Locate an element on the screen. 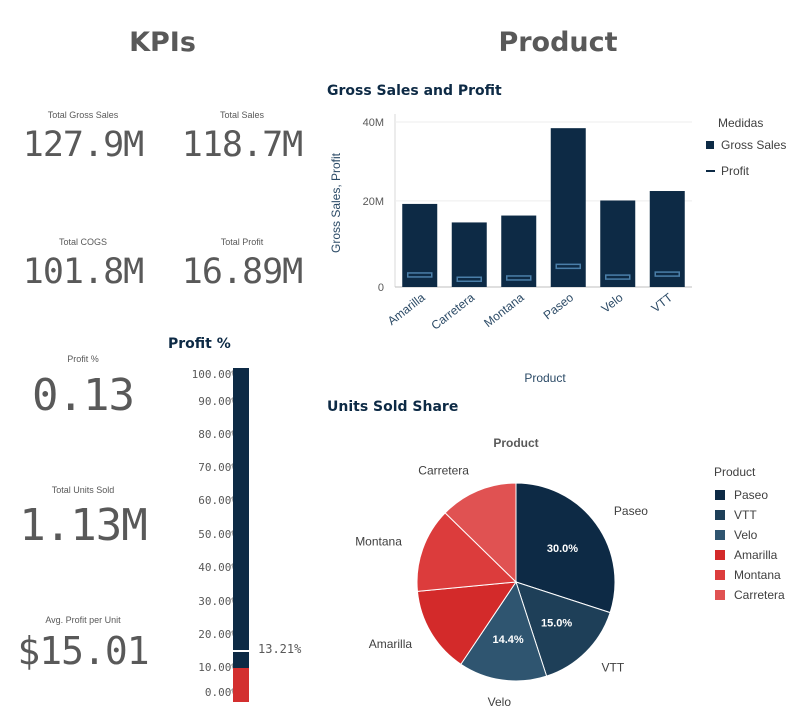  bar-chart-x-ticks: Amarilla Carretera Montana Paseo Velo VTT is located at coordinates (530, 311).